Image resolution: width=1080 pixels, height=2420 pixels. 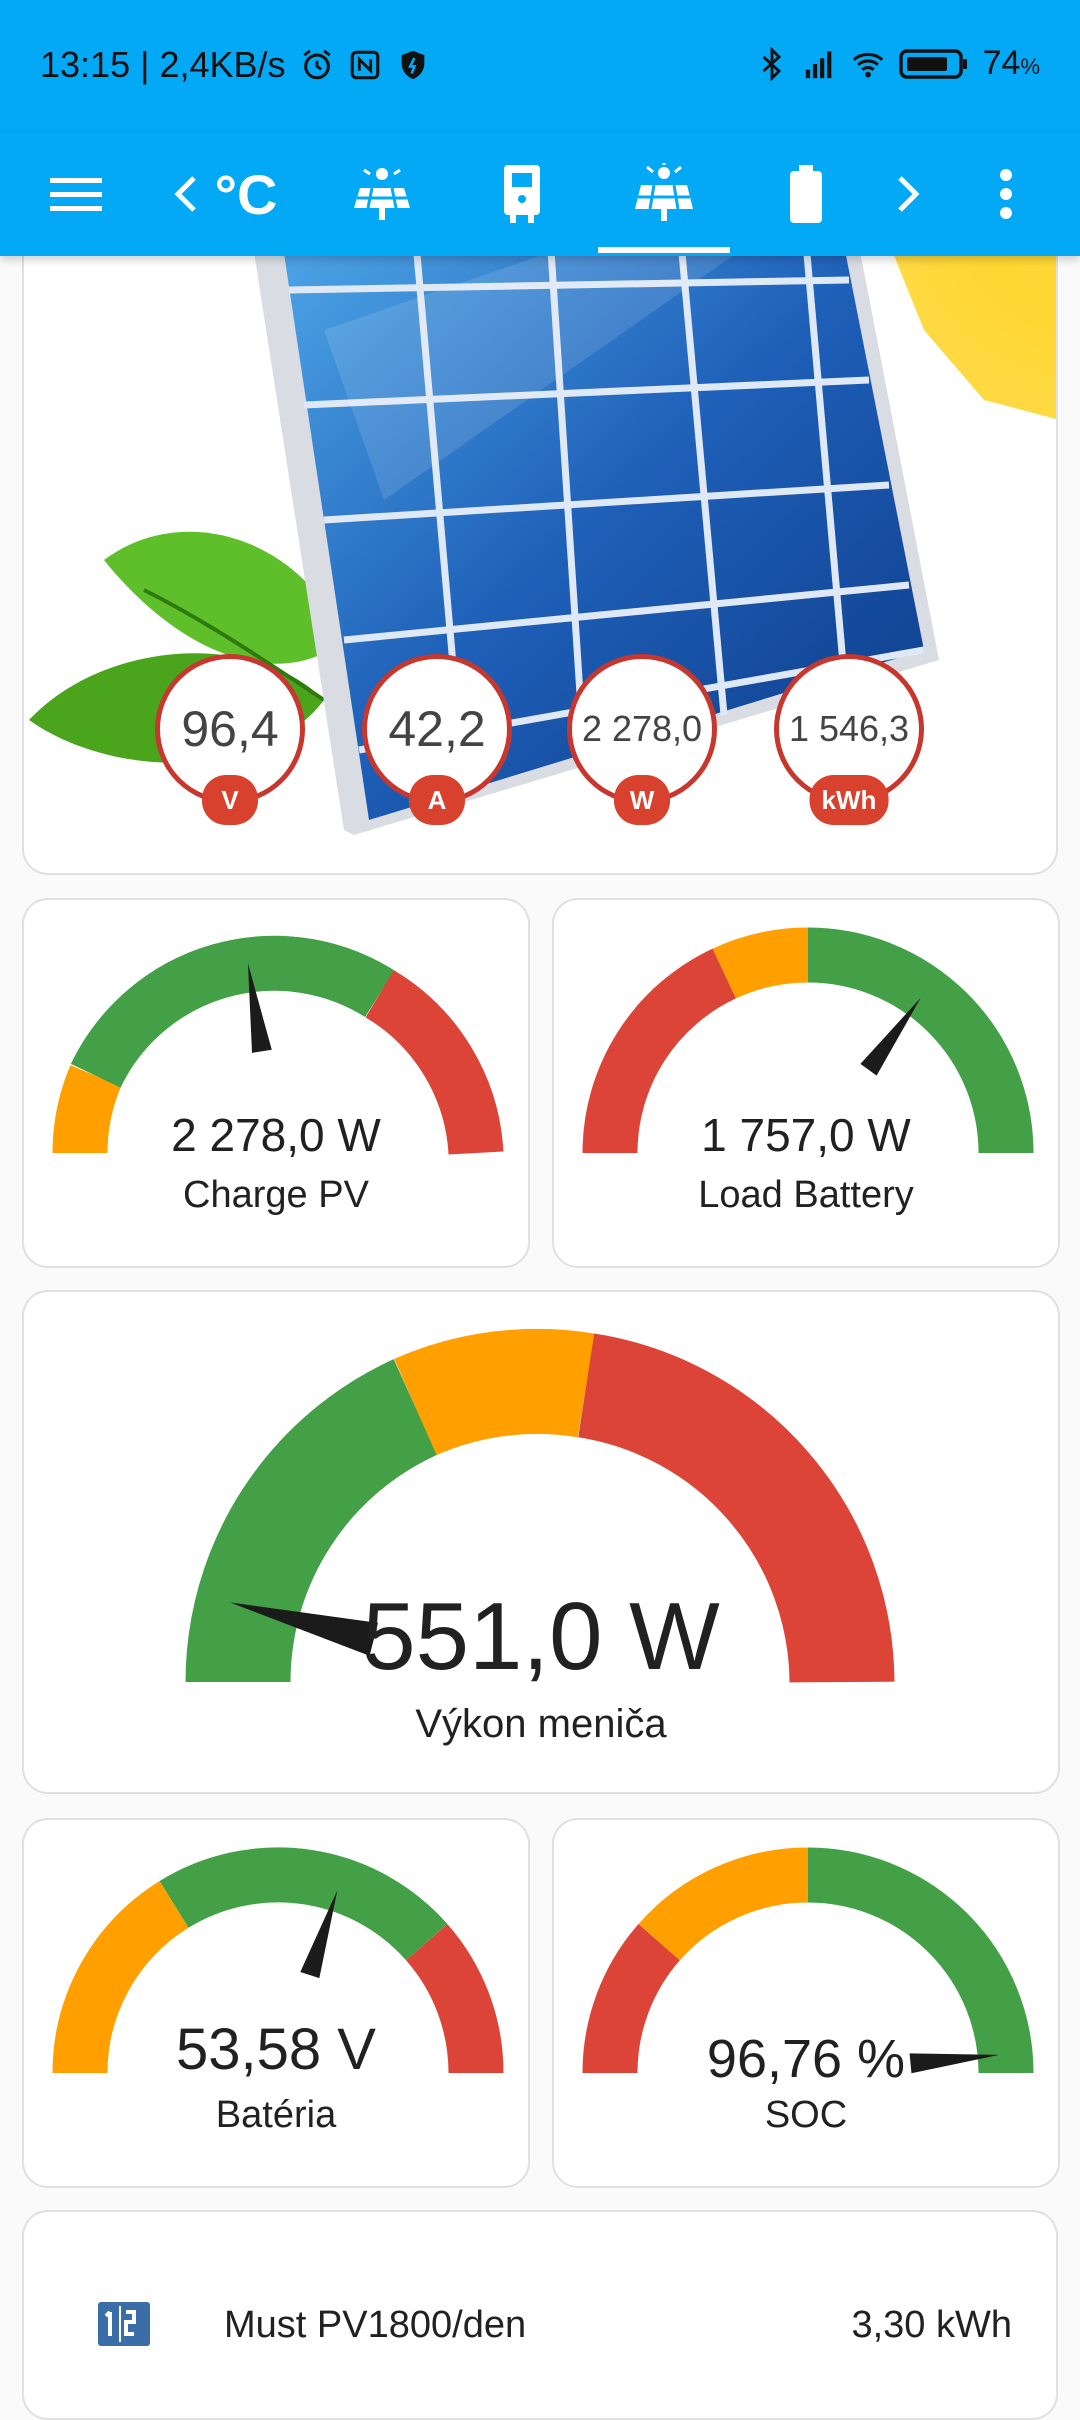 I want to click on charge-pv-gauge, so click(x=278, y=1045).